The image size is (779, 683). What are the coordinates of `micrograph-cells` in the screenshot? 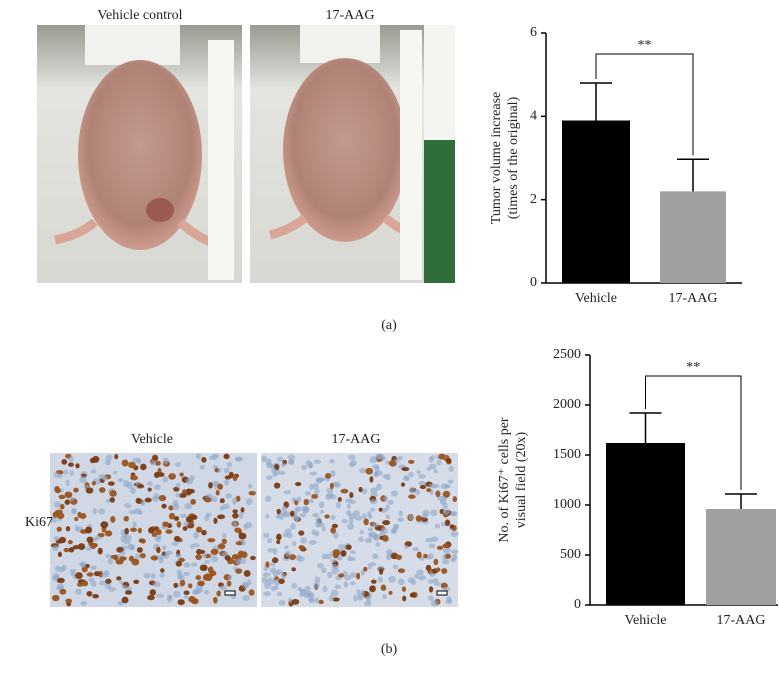 It's located at (254, 530).